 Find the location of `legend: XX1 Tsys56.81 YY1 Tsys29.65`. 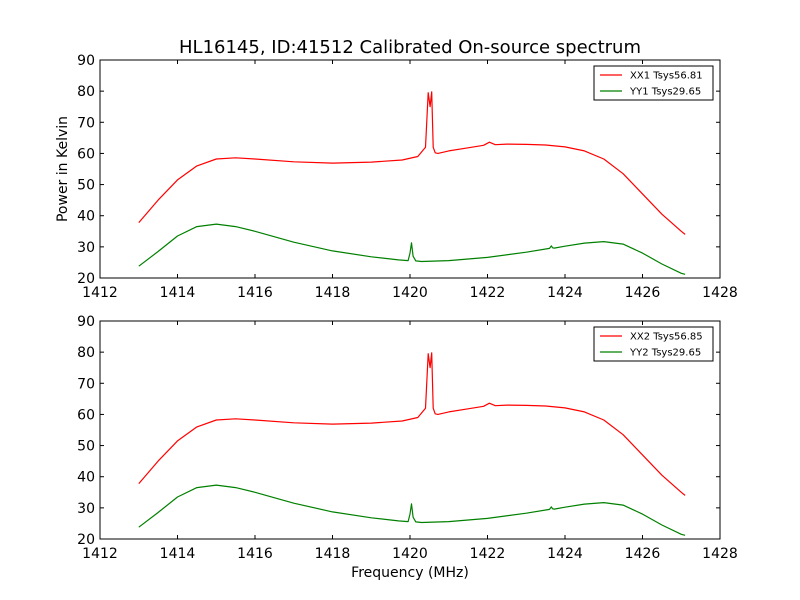

legend: XX1 Tsys56.81 YY1 Tsys29.65 is located at coordinates (653, 83).